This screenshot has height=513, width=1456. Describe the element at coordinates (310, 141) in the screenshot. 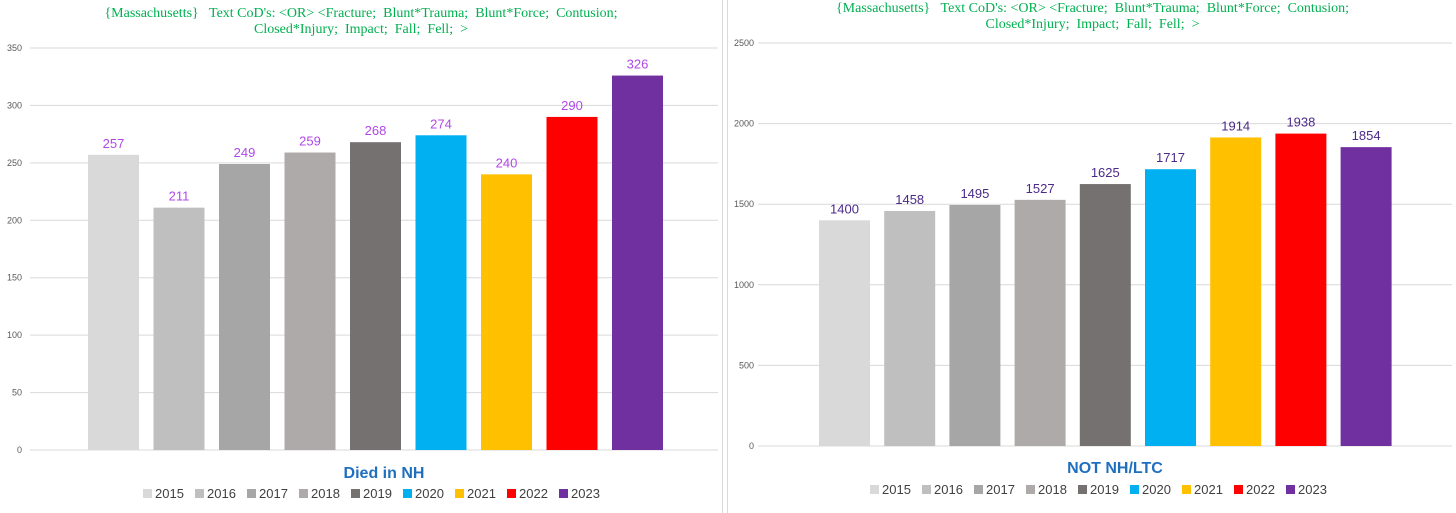

I see `data-label-2018: 259` at that location.